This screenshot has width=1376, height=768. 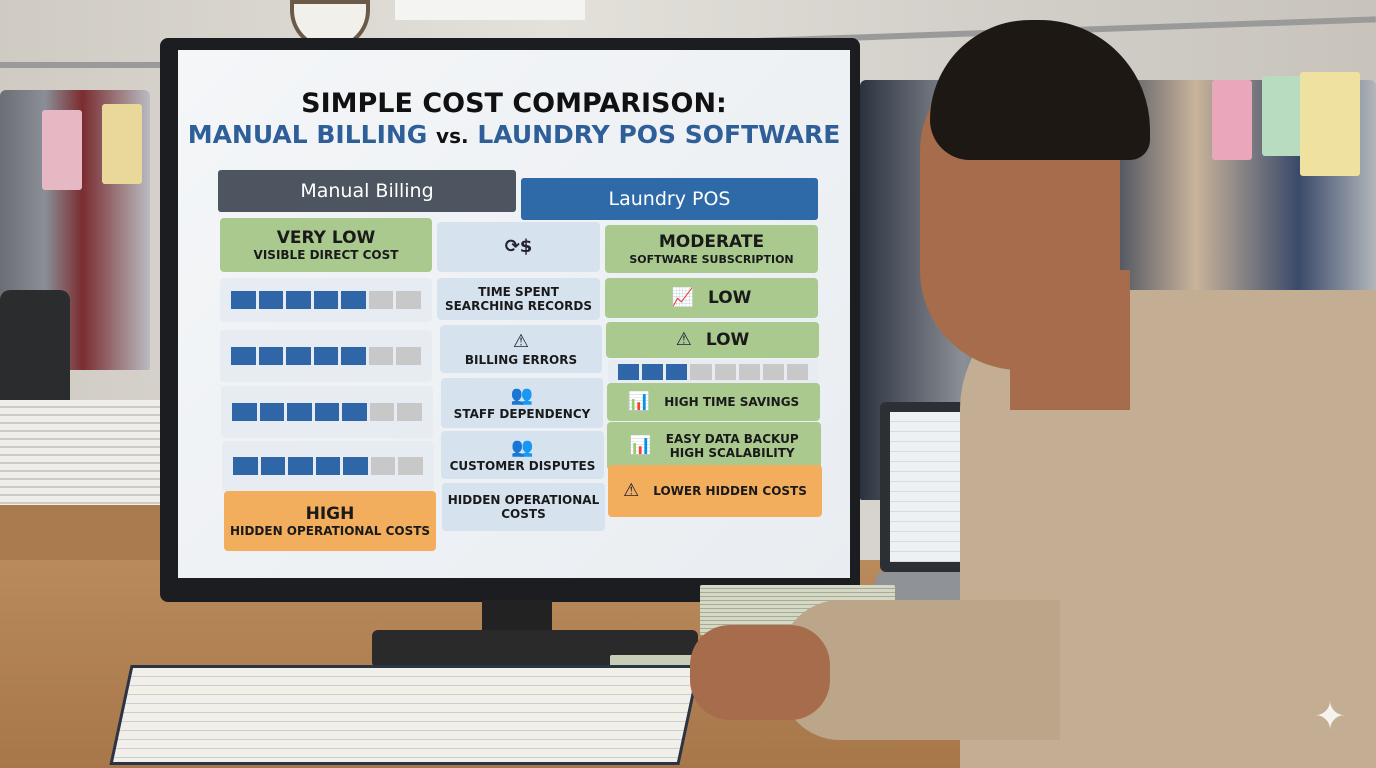 I want to click on label: BILLING ERRORS, so click(x=521, y=359).